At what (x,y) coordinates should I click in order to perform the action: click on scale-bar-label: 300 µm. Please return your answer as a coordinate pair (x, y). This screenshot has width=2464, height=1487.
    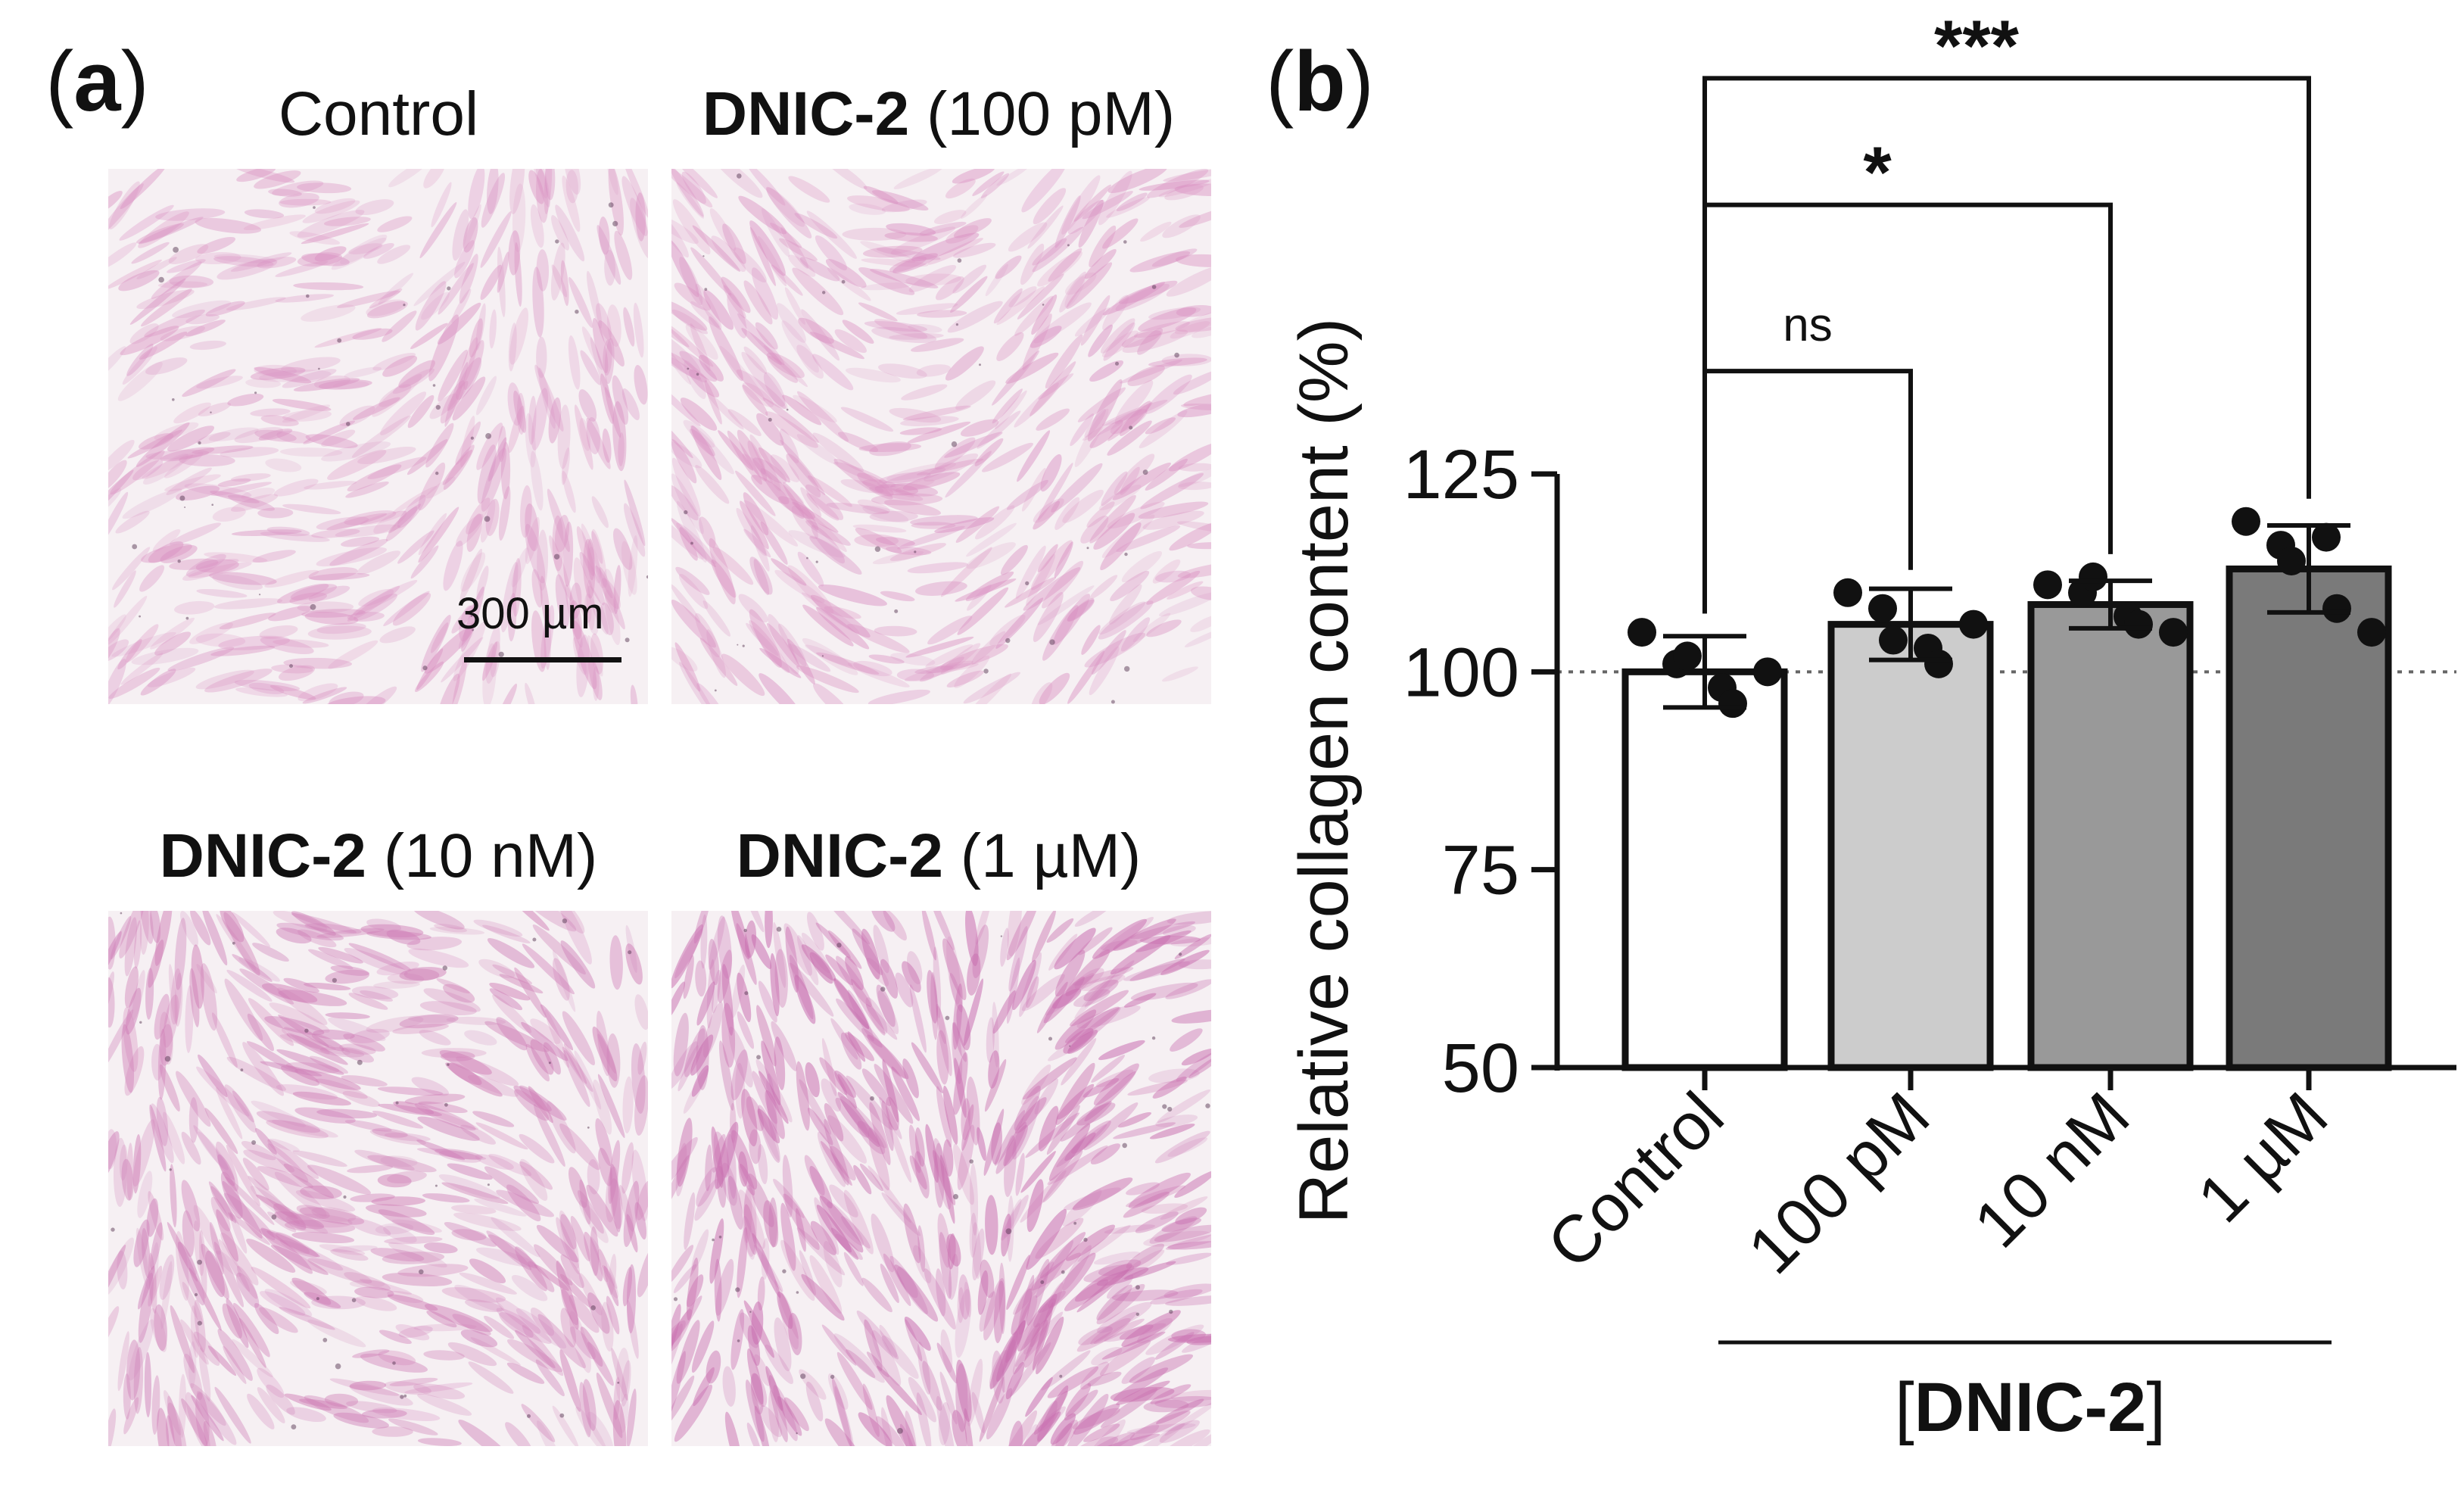
    Looking at the image, I should click on (530, 613).